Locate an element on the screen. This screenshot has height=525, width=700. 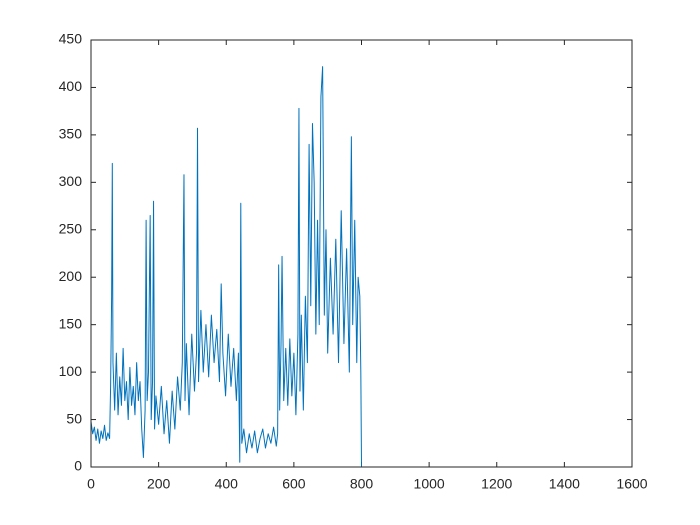
y-tick-label: 150 is located at coordinates (71, 323).